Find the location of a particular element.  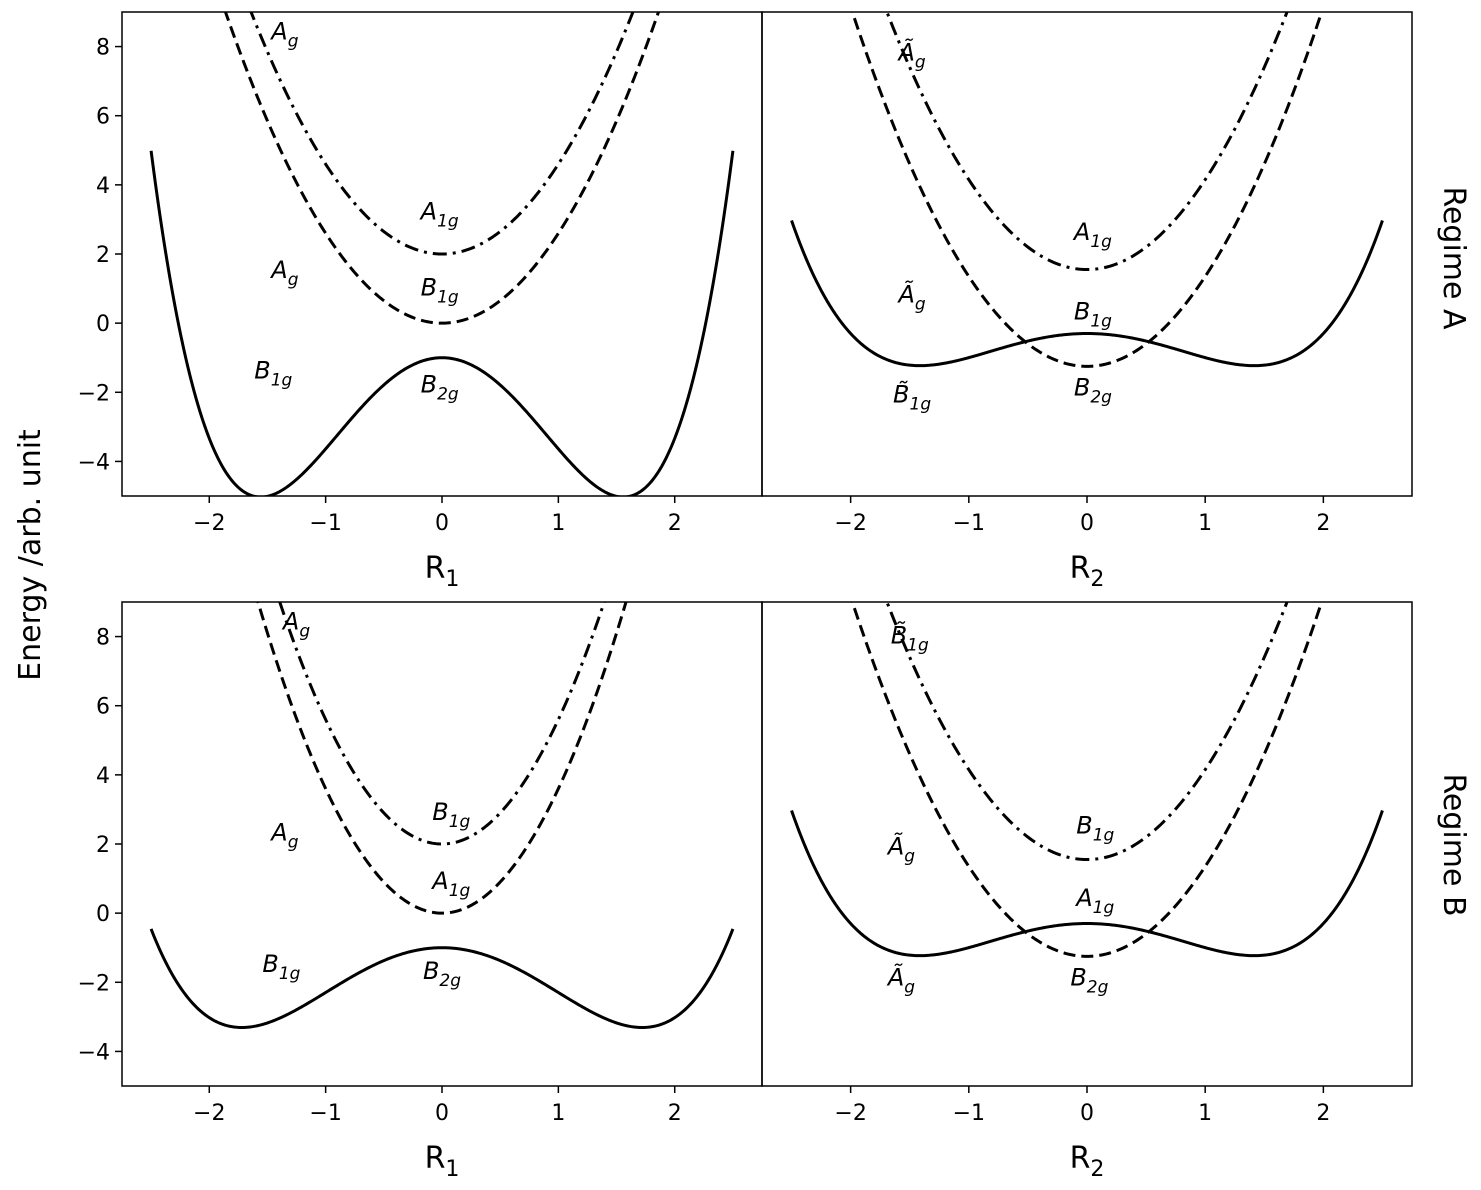

regime-b-label: Regime B is located at coordinates (1453, 844).